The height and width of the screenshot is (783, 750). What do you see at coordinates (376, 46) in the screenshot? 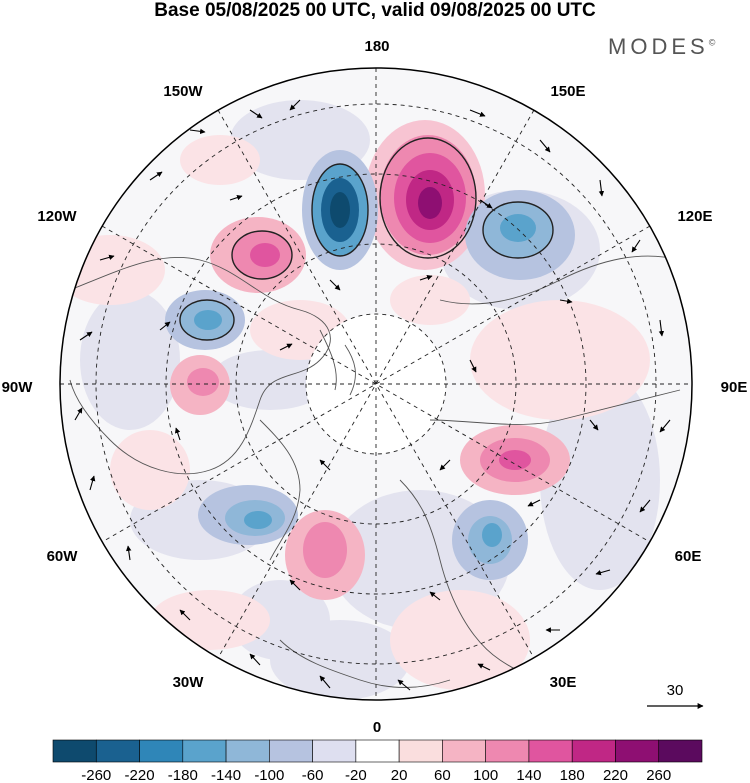
I see `lon-label-180: 180` at bounding box center [376, 46].